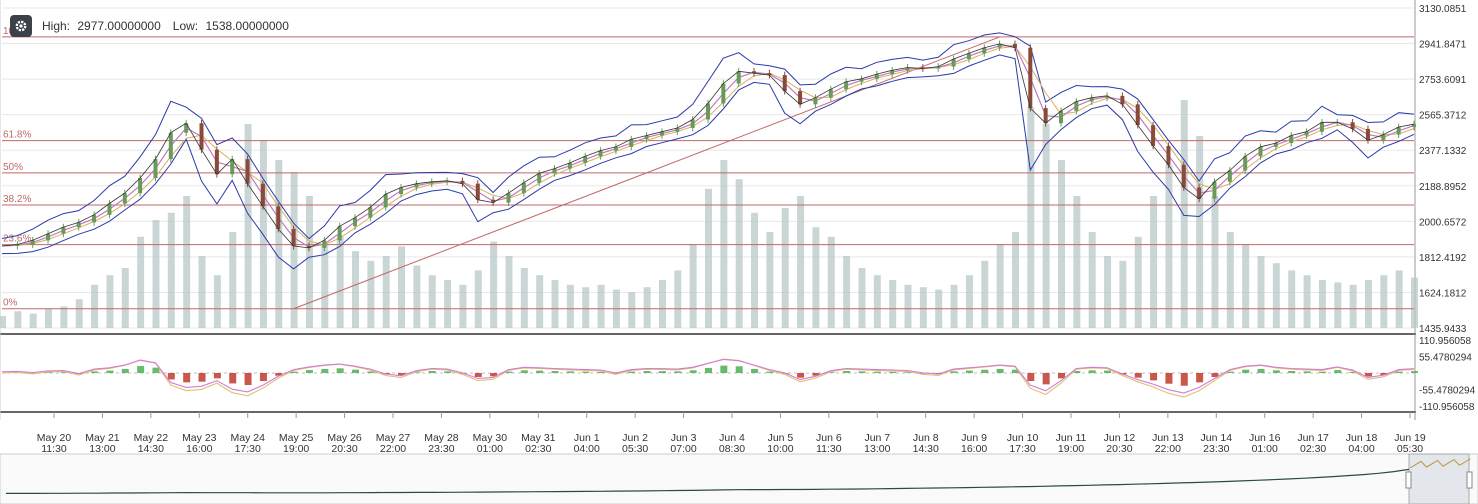  What do you see at coordinates (1216, 449) in the screenshot?
I see `time-tick-time: 23:30` at bounding box center [1216, 449].